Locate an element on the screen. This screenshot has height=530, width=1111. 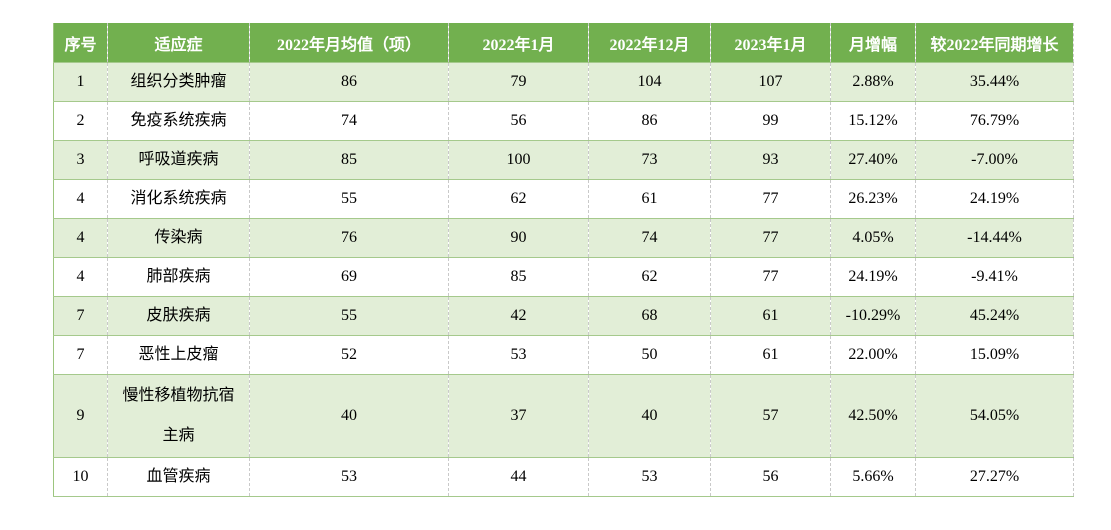
cell-mom-growth: 15.12% is located at coordinates (873, 121).